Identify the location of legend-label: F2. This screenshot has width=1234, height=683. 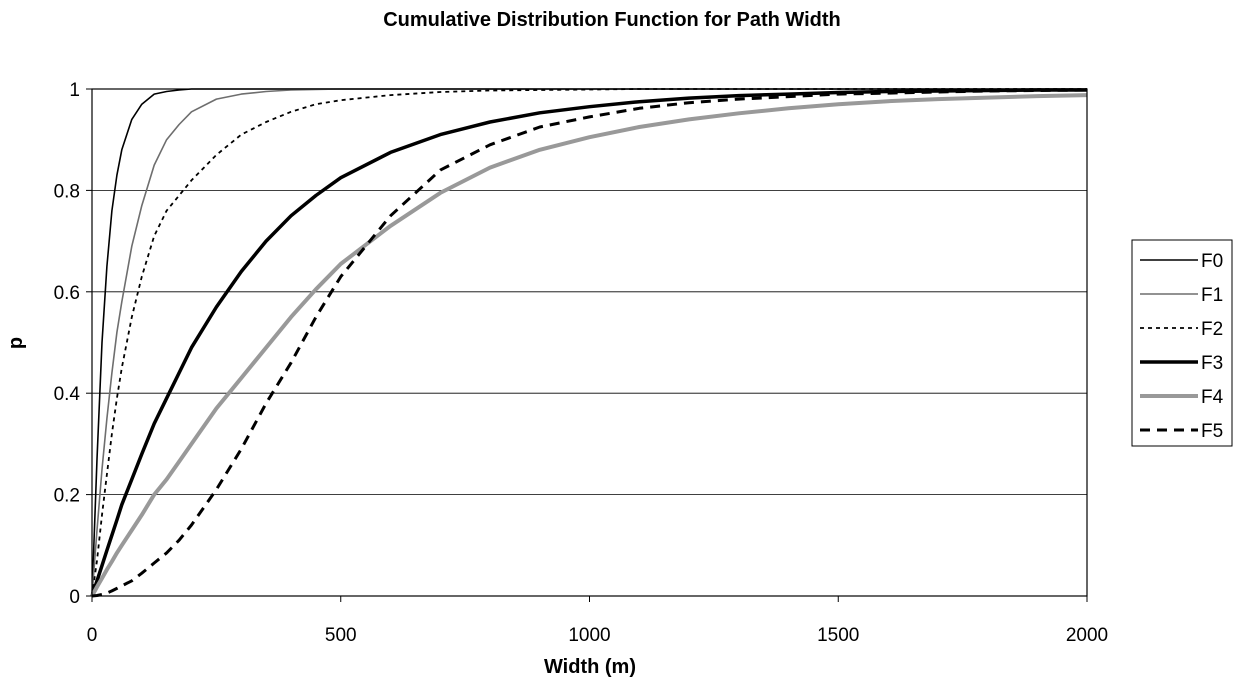
(1212, 329).